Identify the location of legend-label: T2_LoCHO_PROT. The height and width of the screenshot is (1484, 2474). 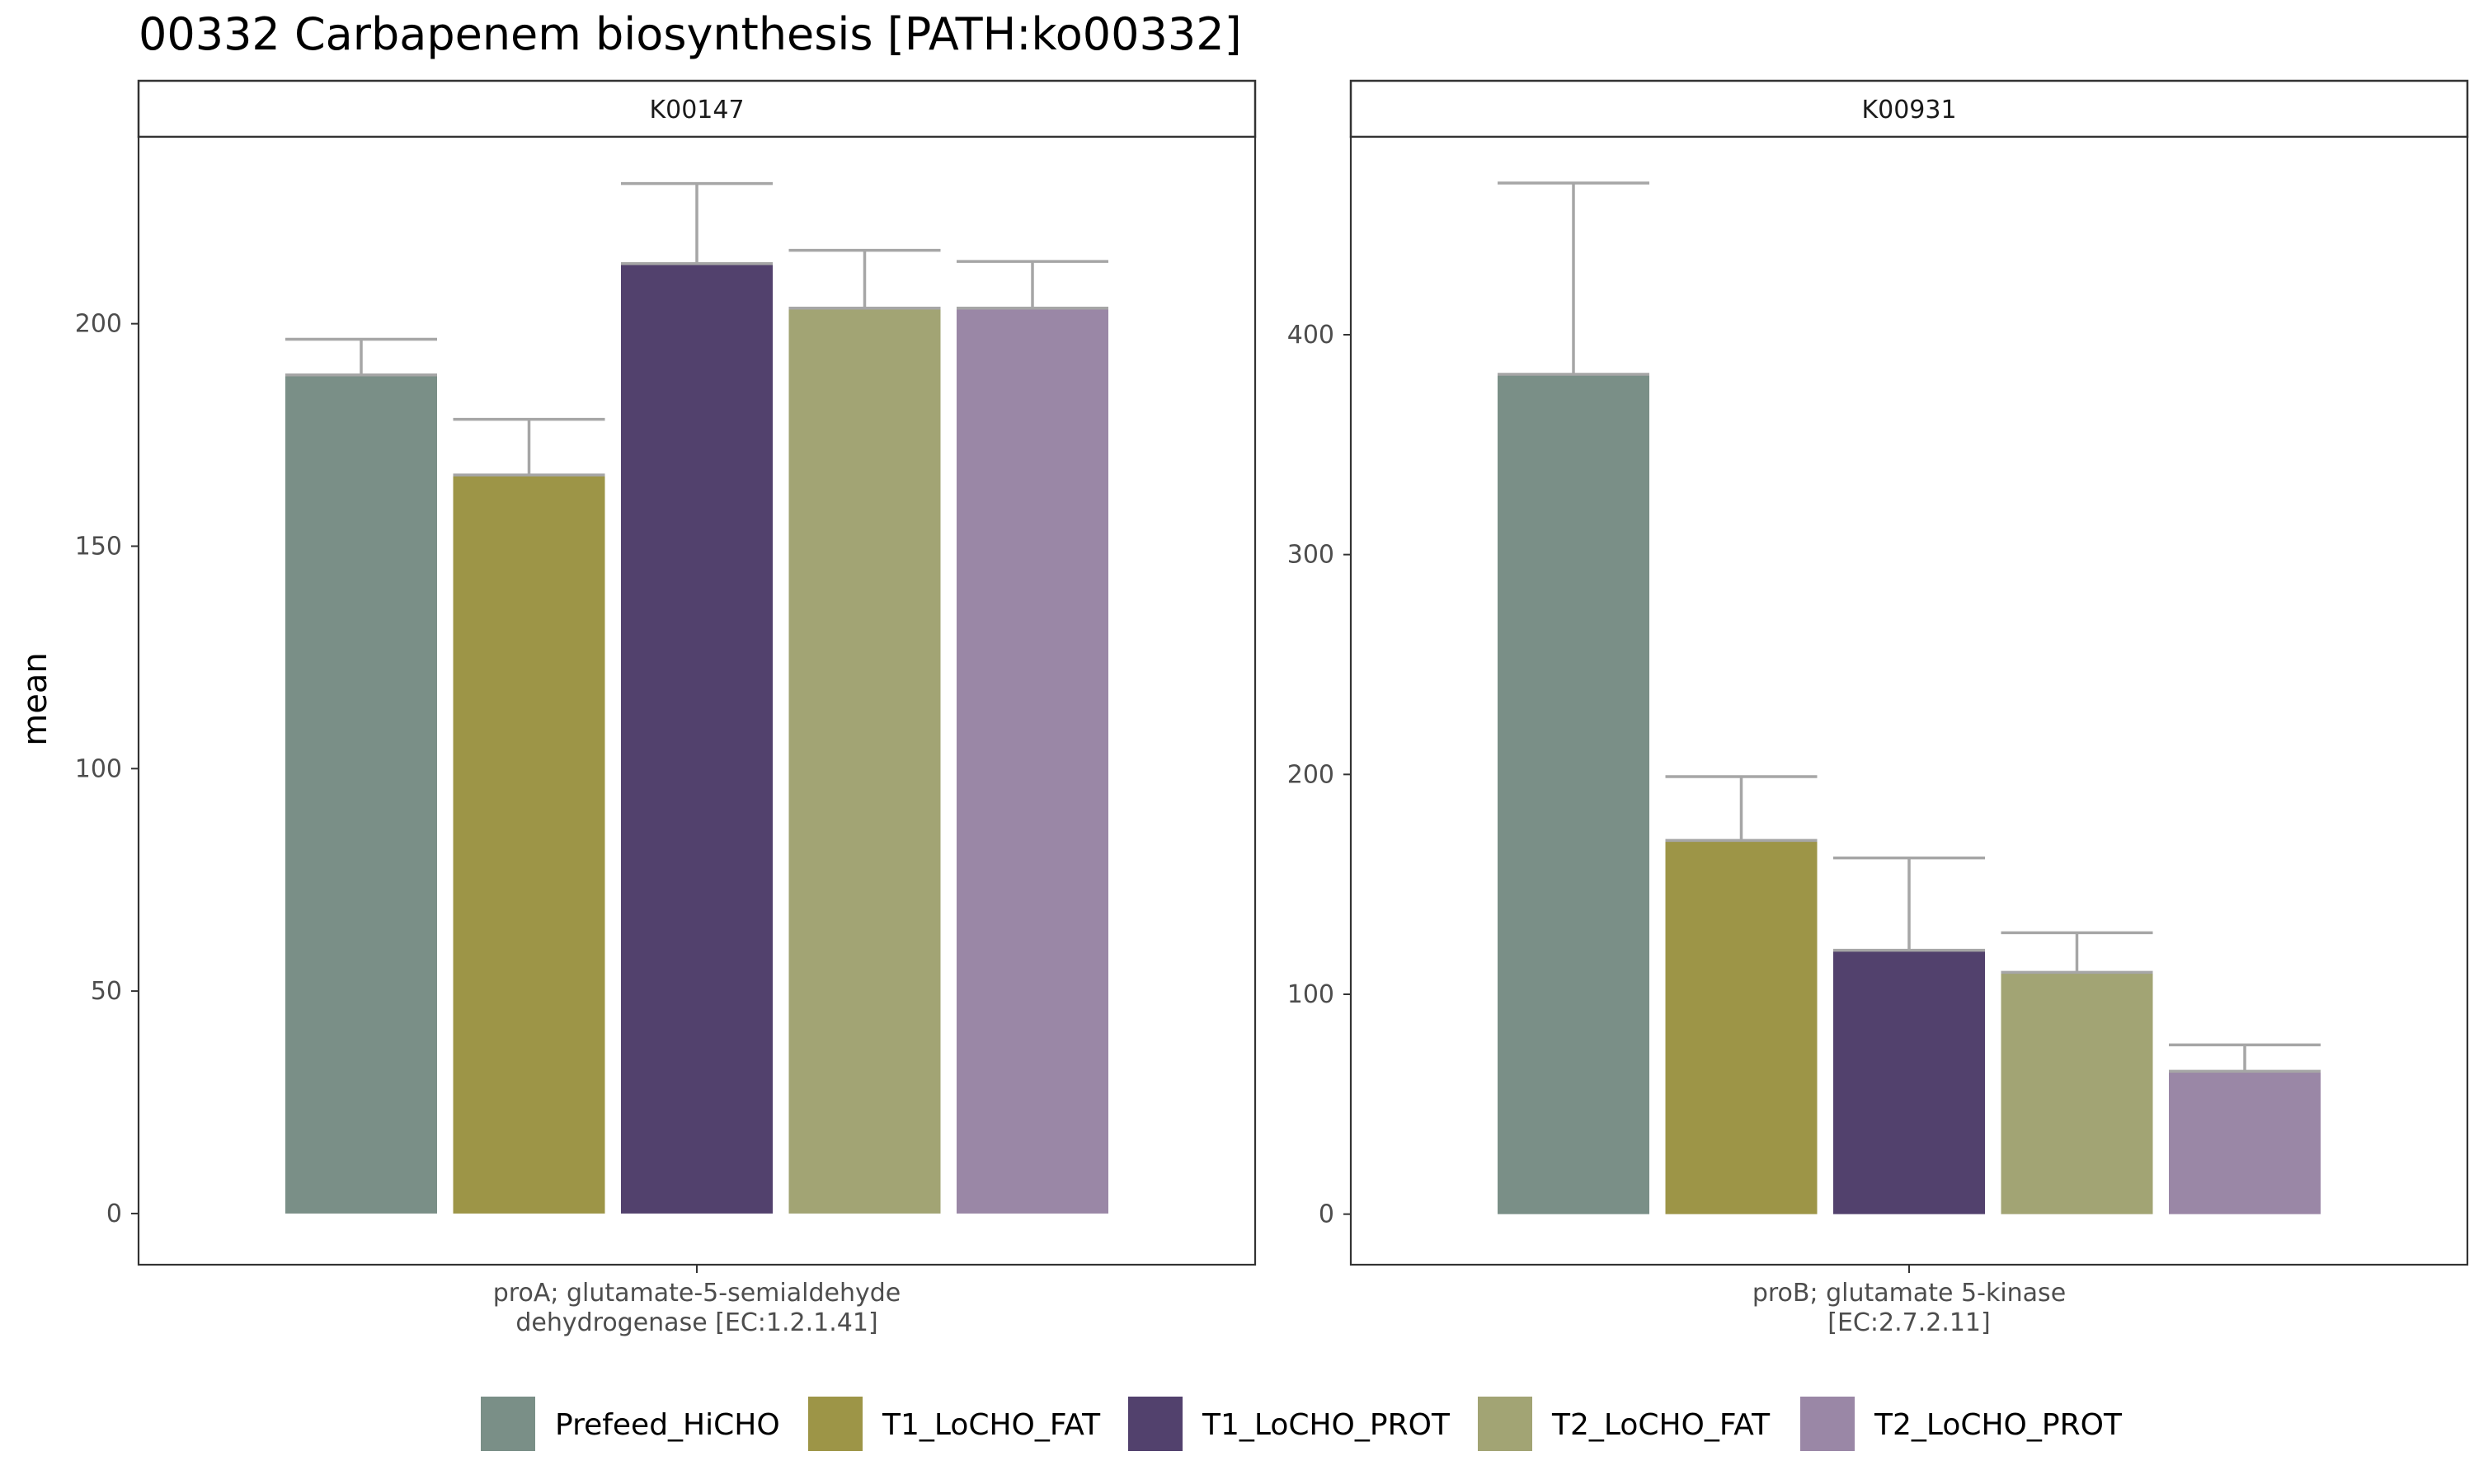
(1998, 1425).